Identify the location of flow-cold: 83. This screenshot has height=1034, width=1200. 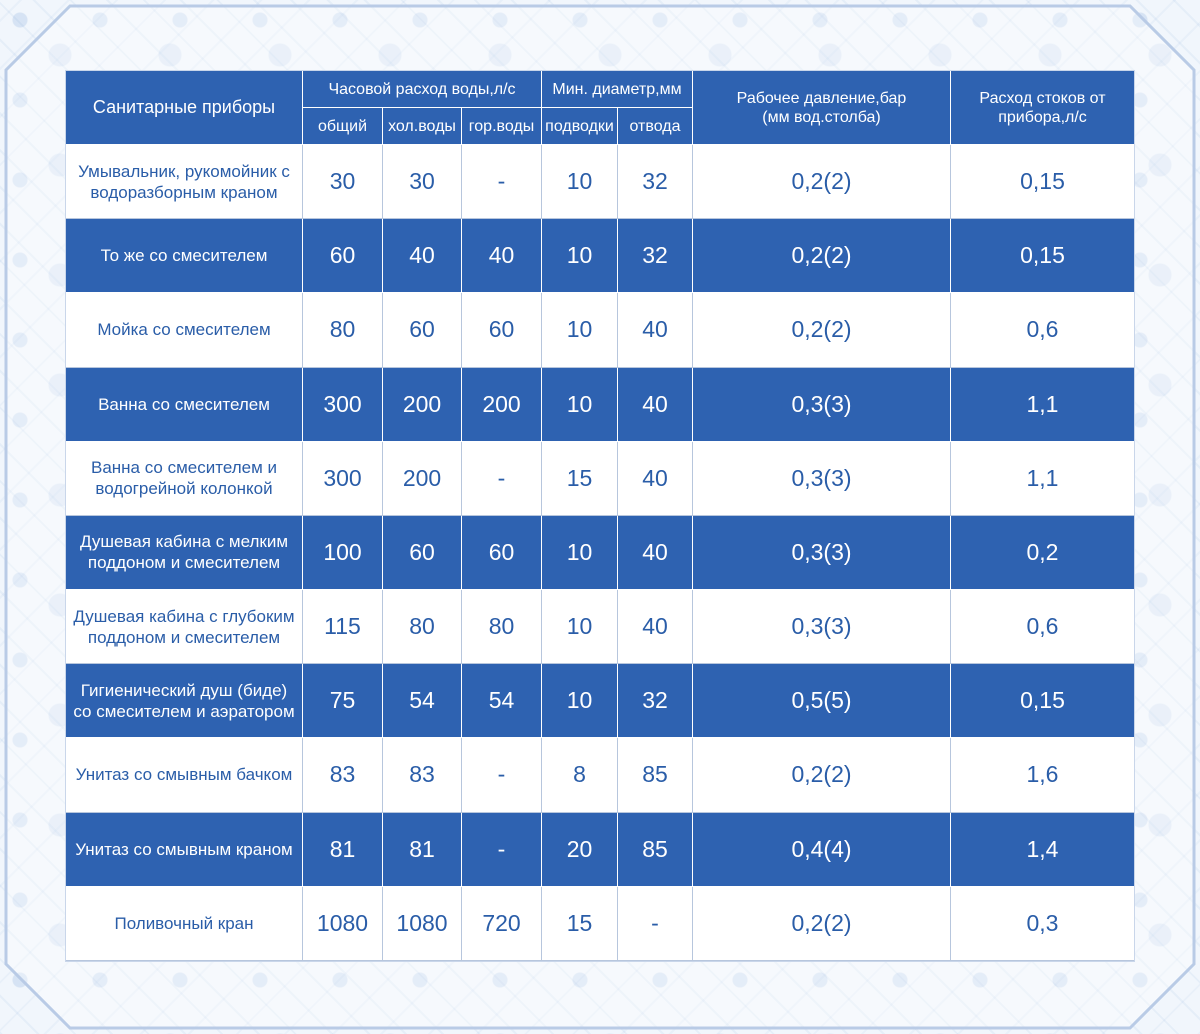
(422, 775).